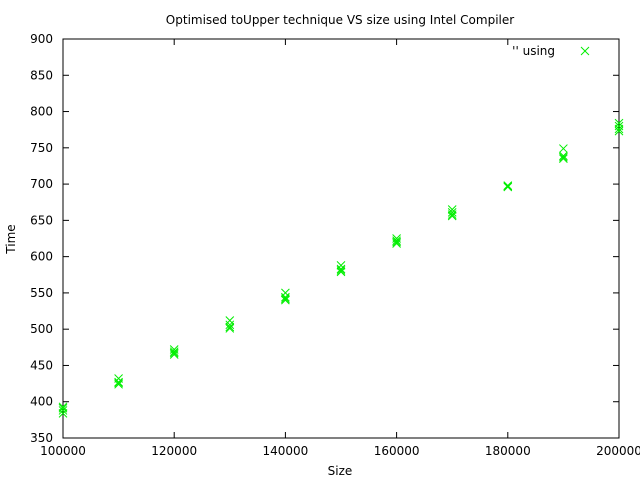 This screenshot has height=480, width=640. Describe the element at coordinates (41, 220) in the screenshot. I see `y-tick-label: 650` at that location.